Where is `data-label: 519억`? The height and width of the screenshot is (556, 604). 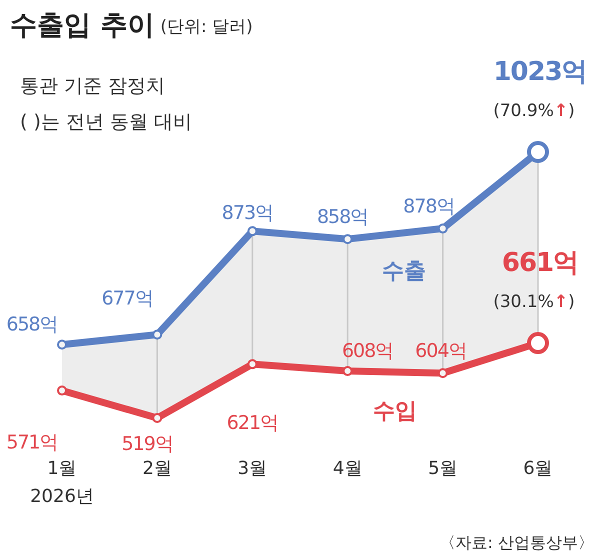 data-label: 519억 is located at coordinates (147, 444).